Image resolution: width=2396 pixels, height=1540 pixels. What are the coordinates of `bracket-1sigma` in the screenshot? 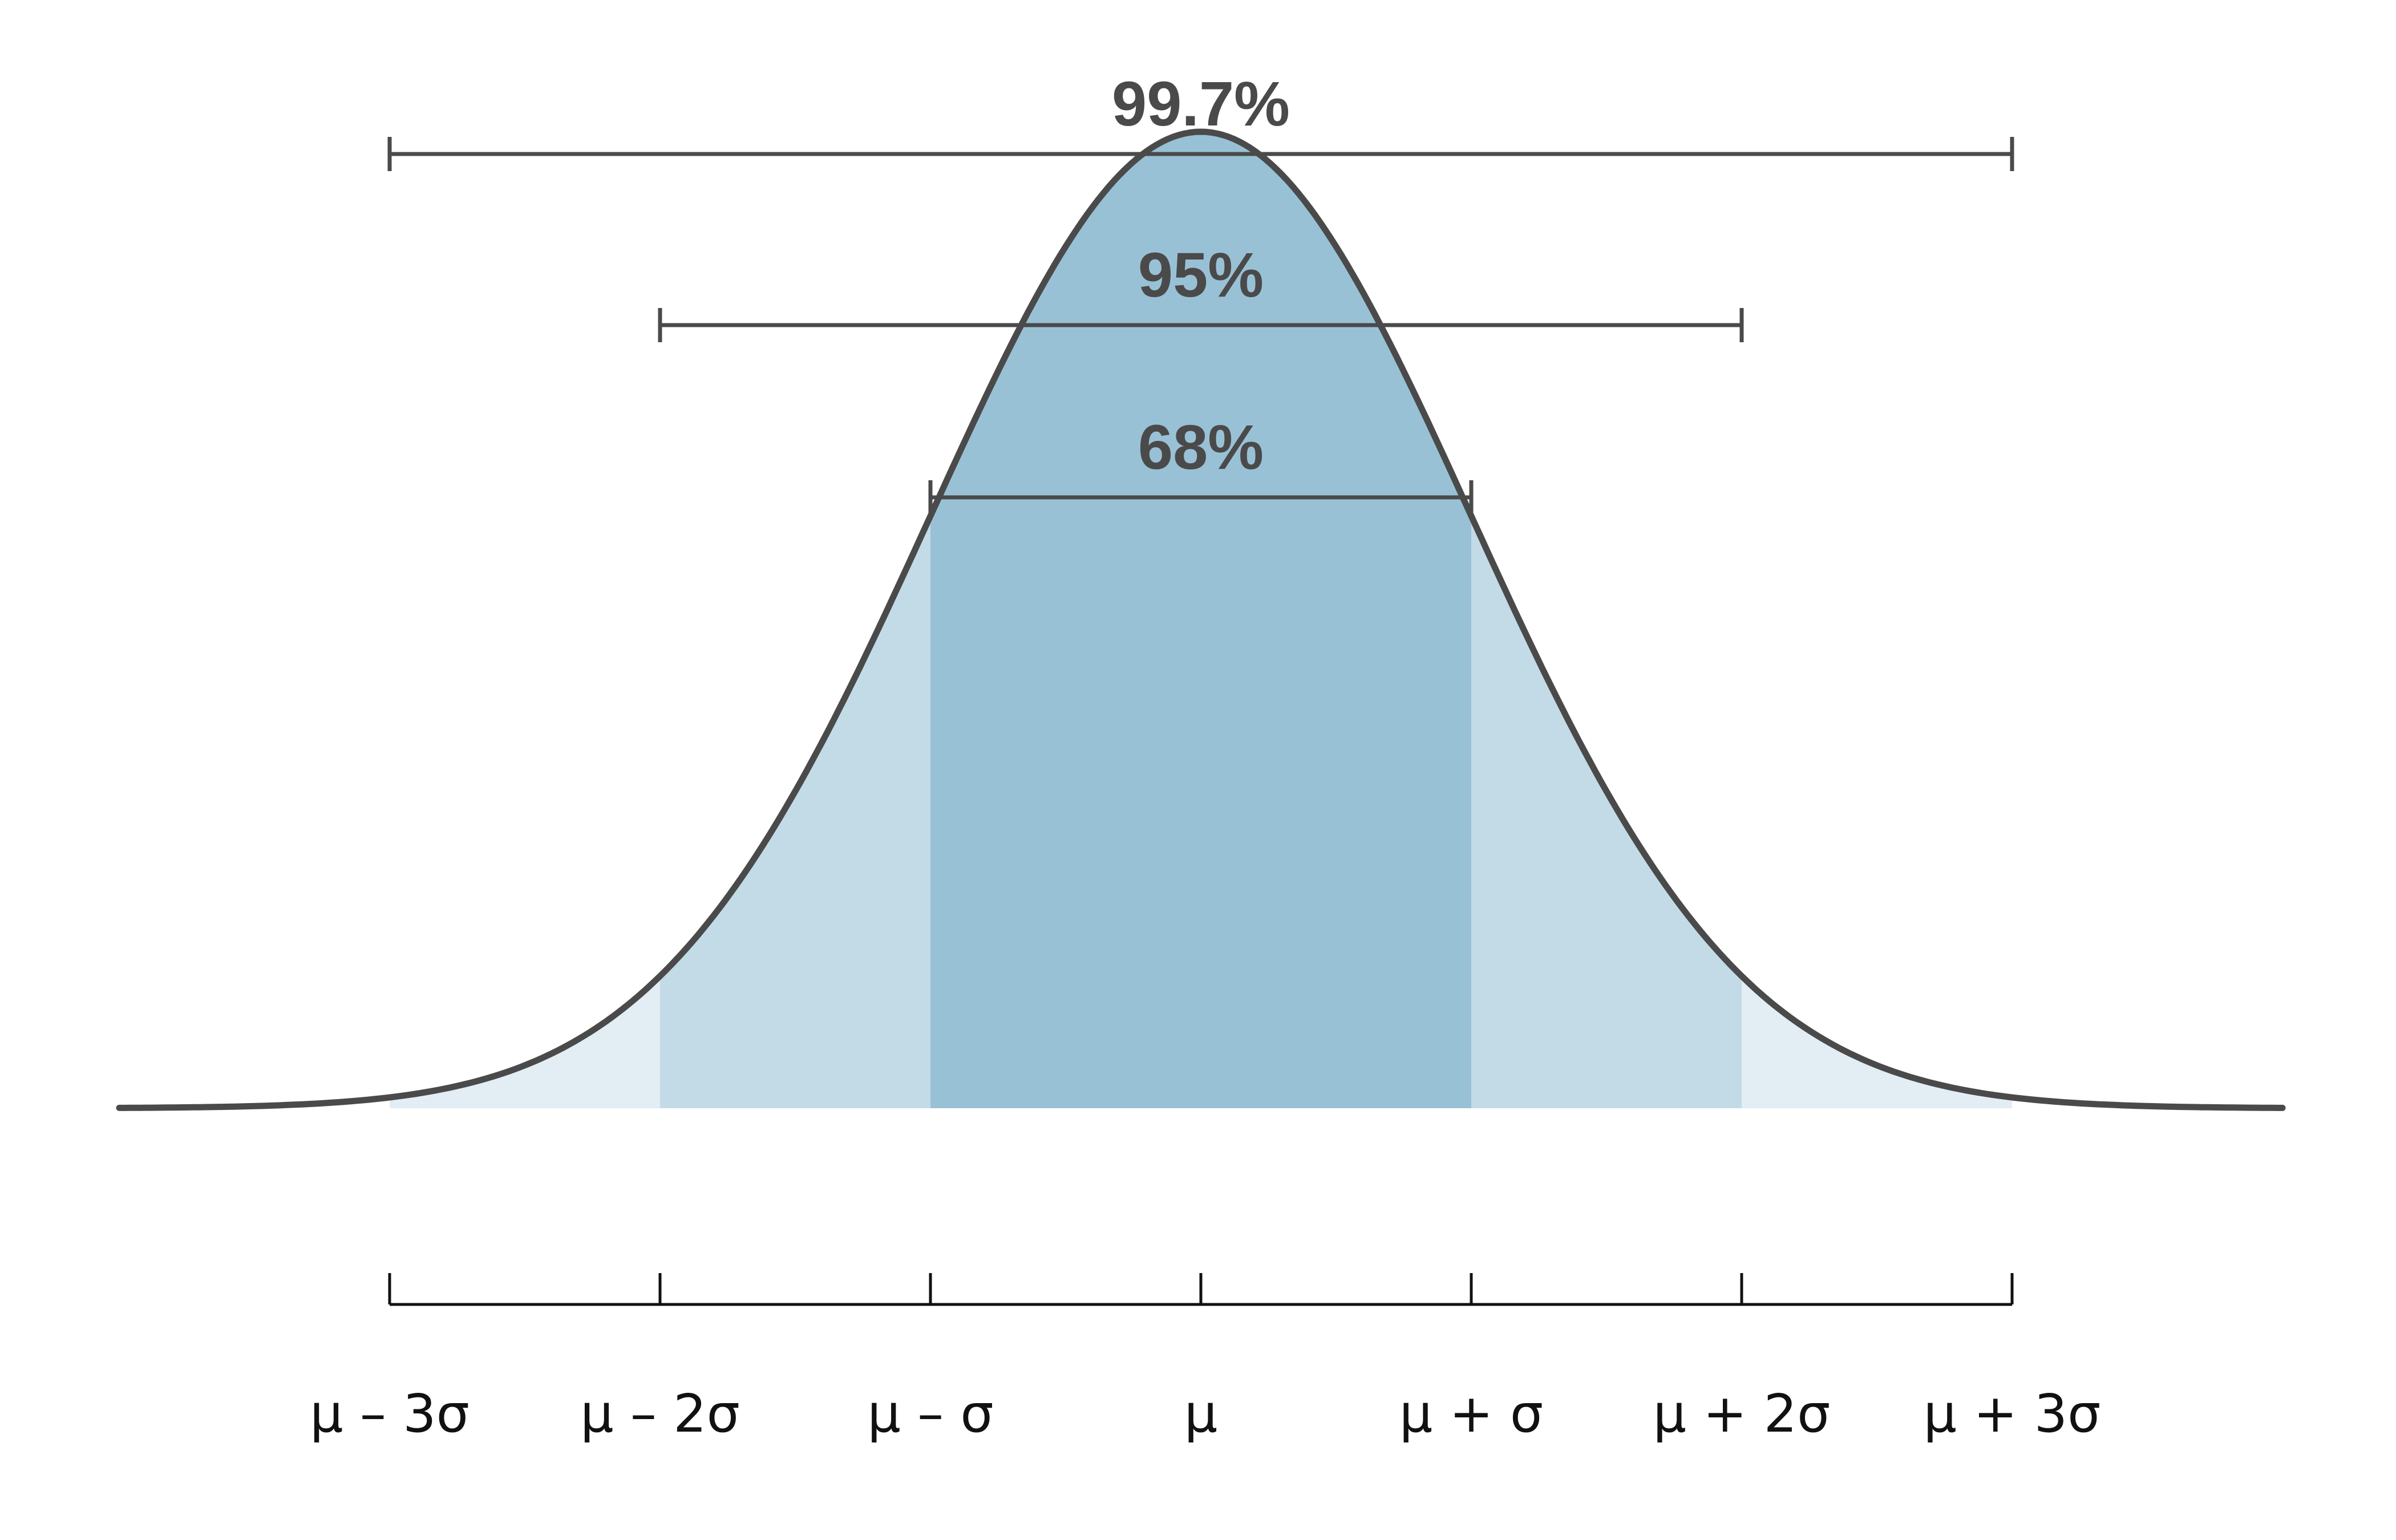 It's located at (1201, 497).